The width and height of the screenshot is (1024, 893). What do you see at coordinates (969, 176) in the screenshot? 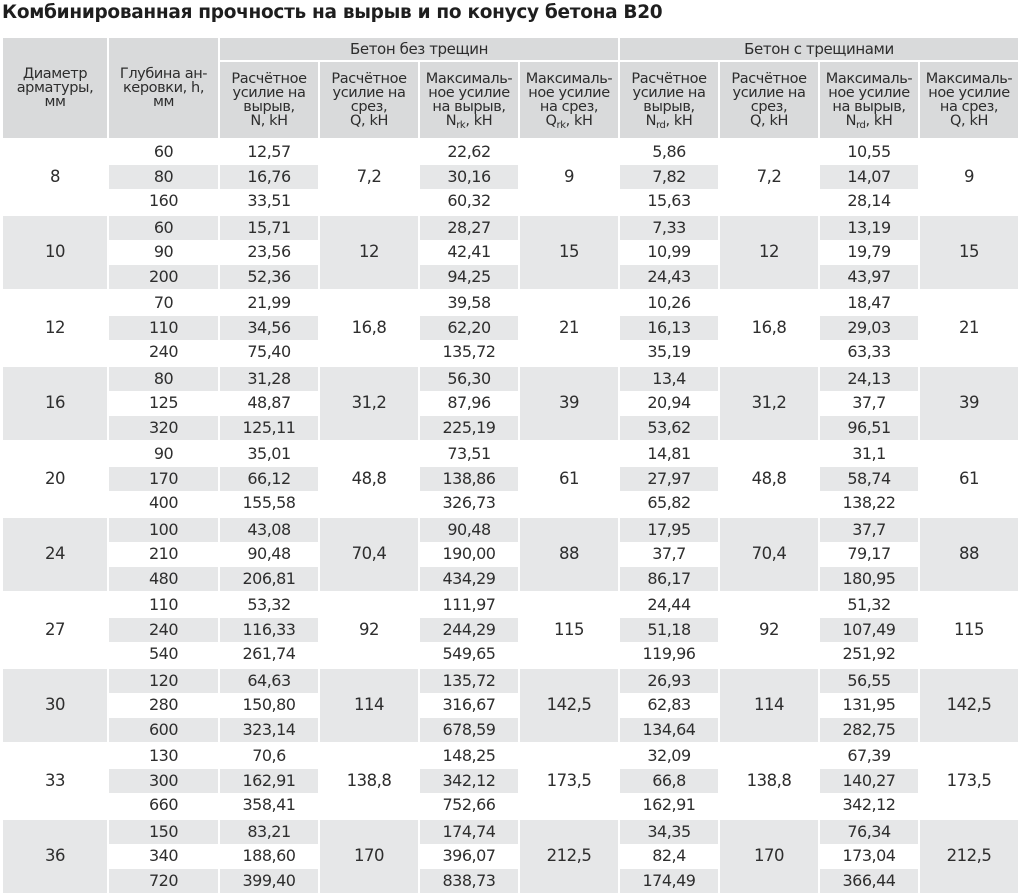
I see `cell-cracked-max-shear-q: 9` at bounding box center [969, 176].